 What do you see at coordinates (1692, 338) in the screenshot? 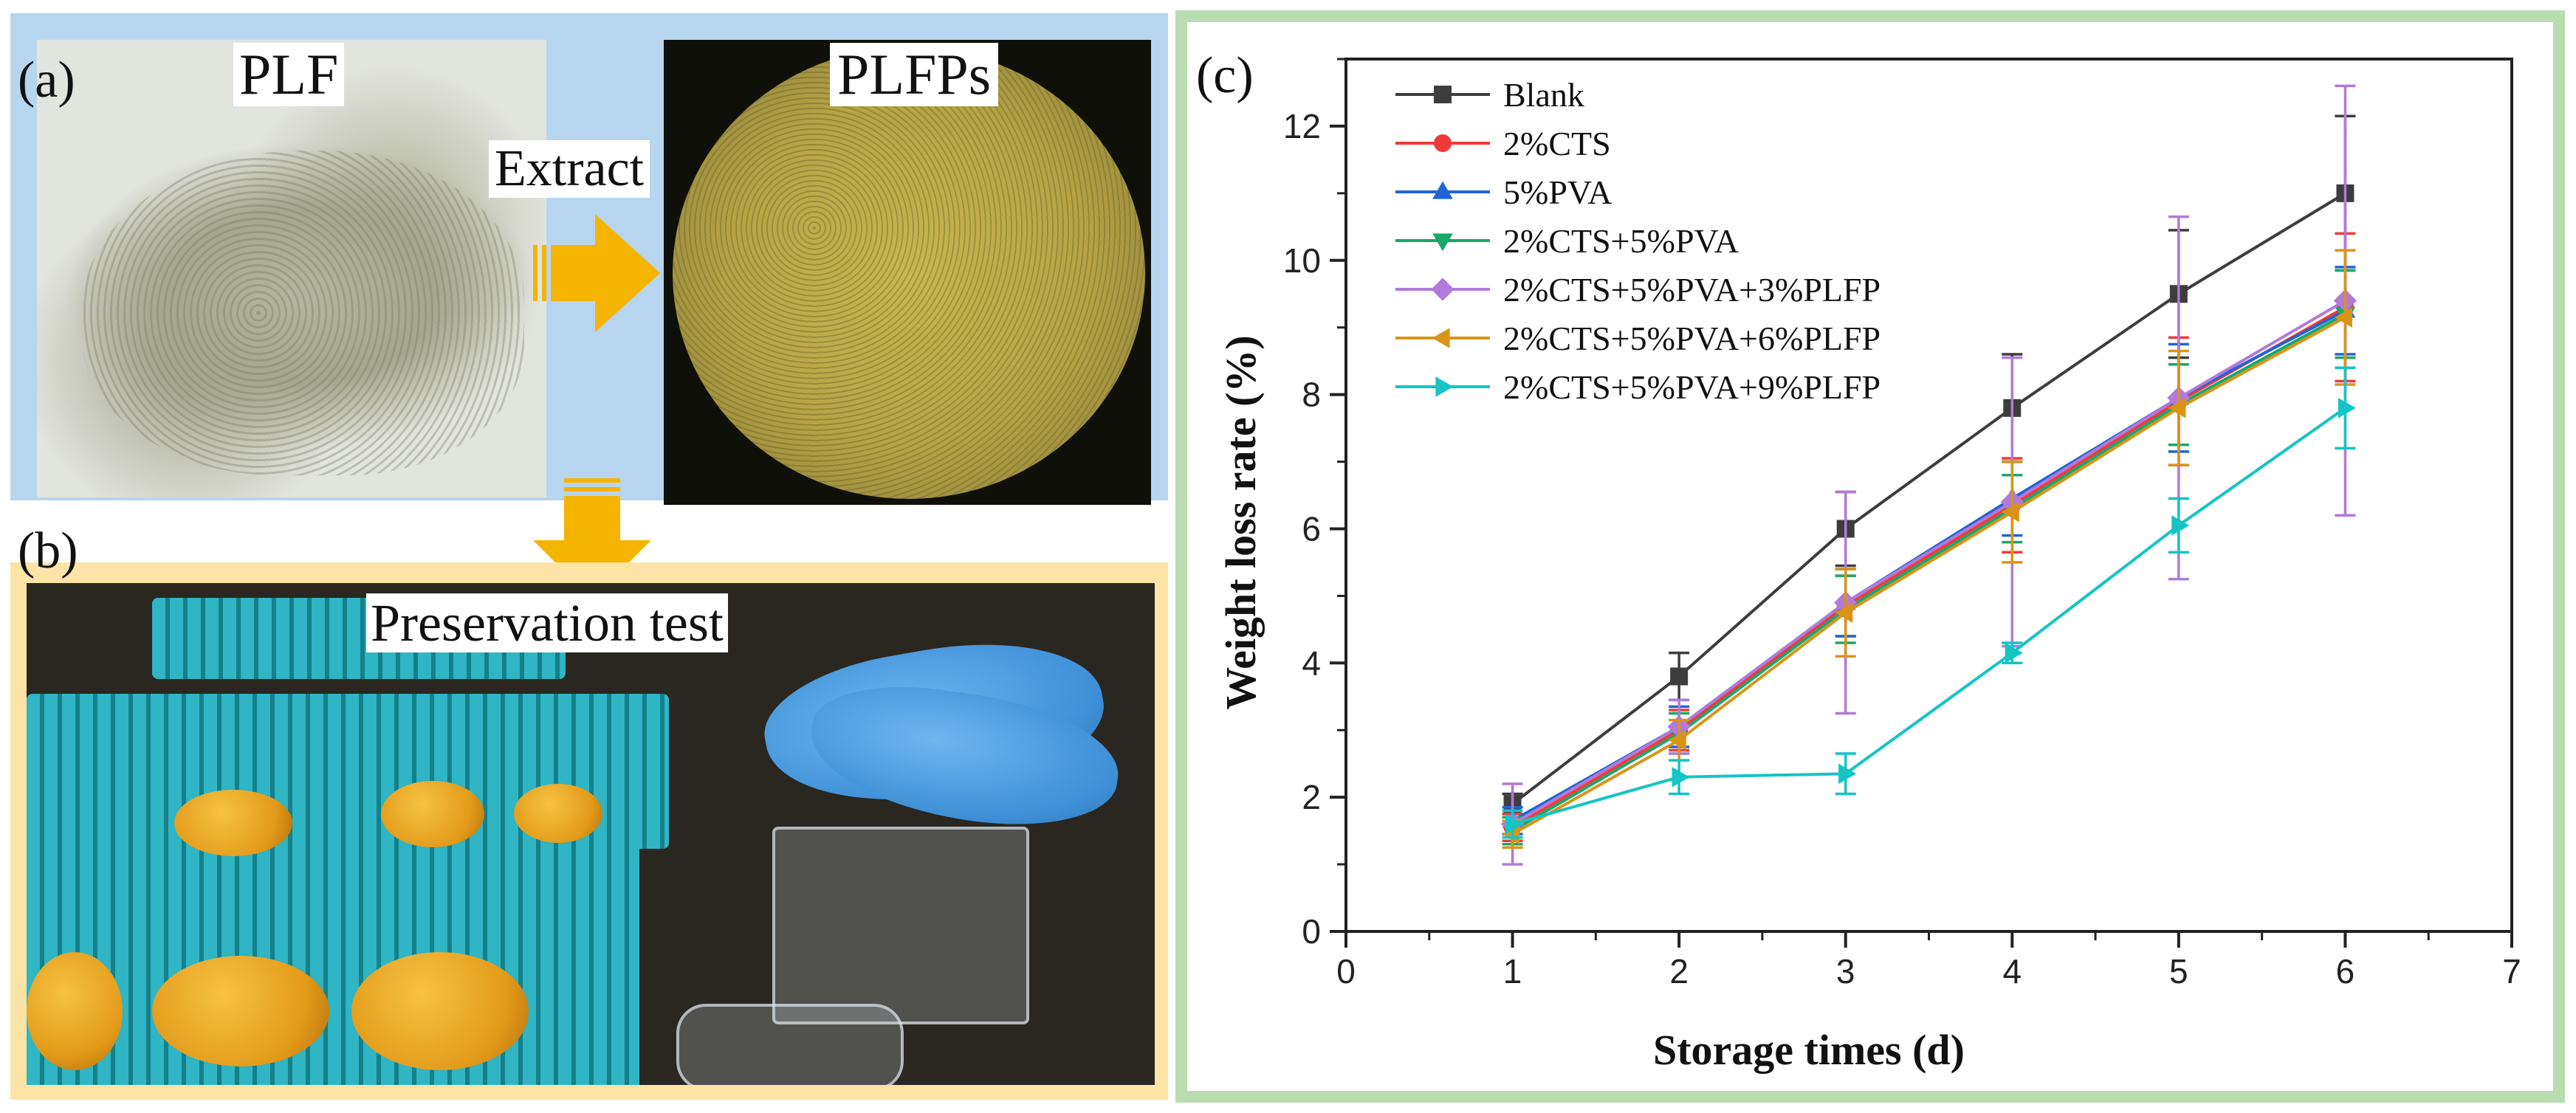
I see `legend-label: 2%CTS+5%PVA+6%PLFP` at bounding box center [1692, 338].